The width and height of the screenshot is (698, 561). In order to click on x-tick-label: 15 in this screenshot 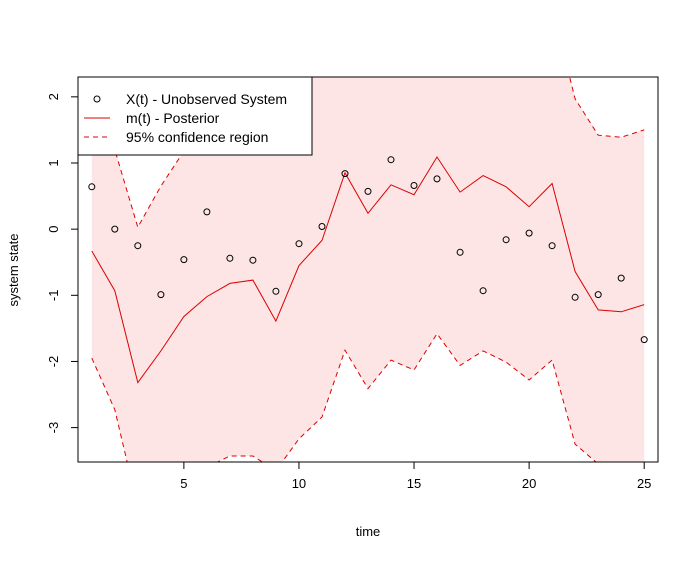, I will do `click(414, 483)`.